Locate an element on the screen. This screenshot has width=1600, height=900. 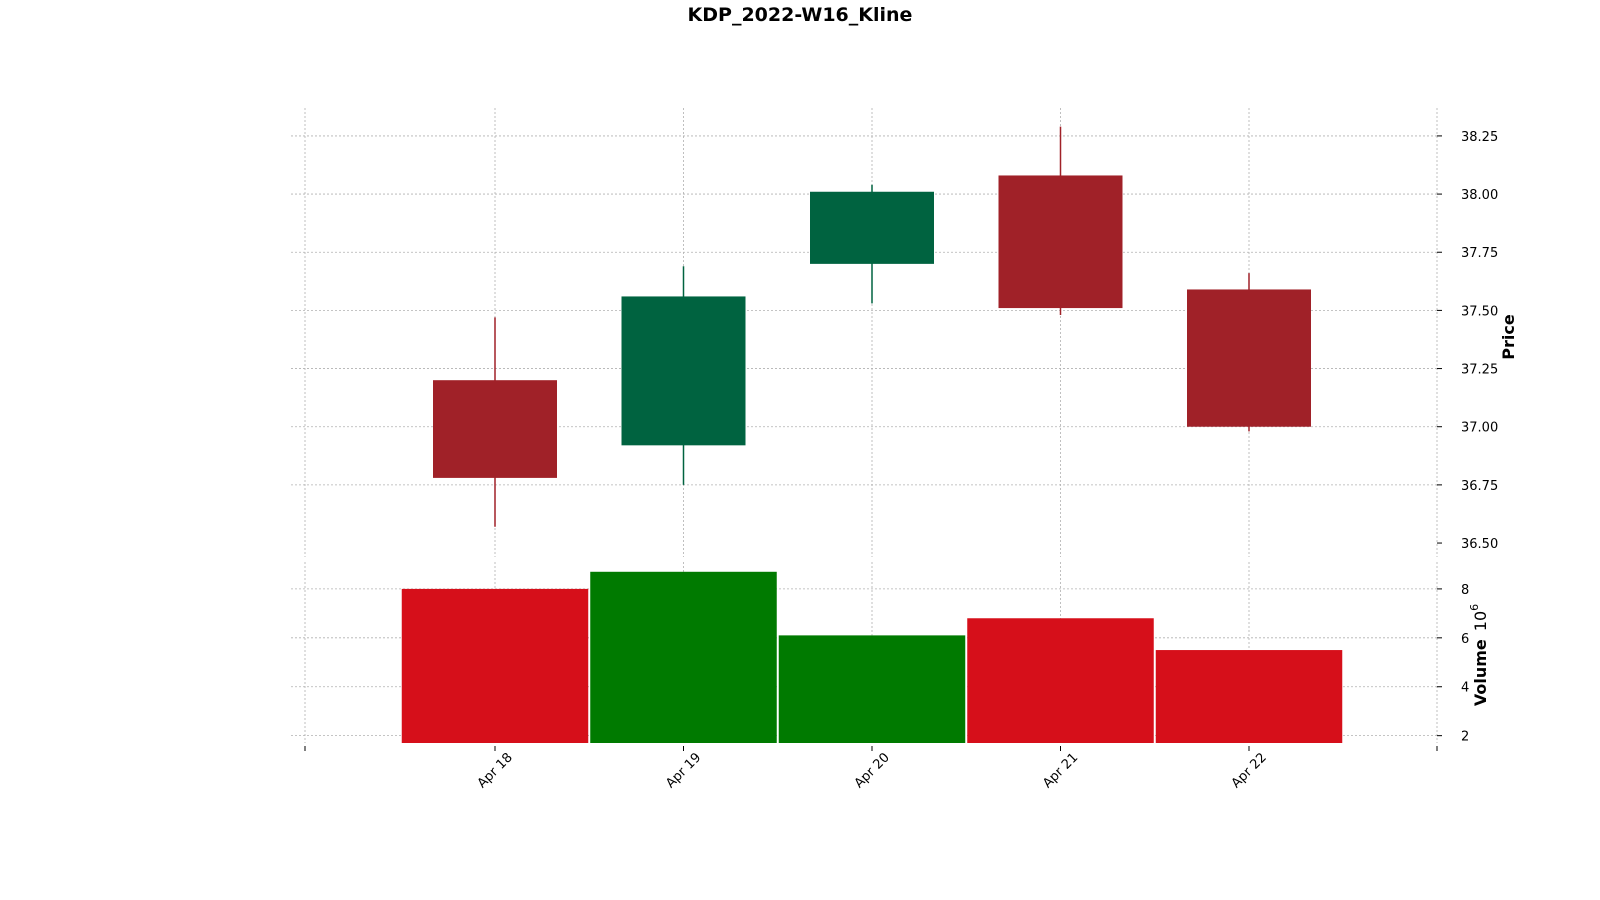
volume-tick-label: 6 is located at coordinates (1465, 639).